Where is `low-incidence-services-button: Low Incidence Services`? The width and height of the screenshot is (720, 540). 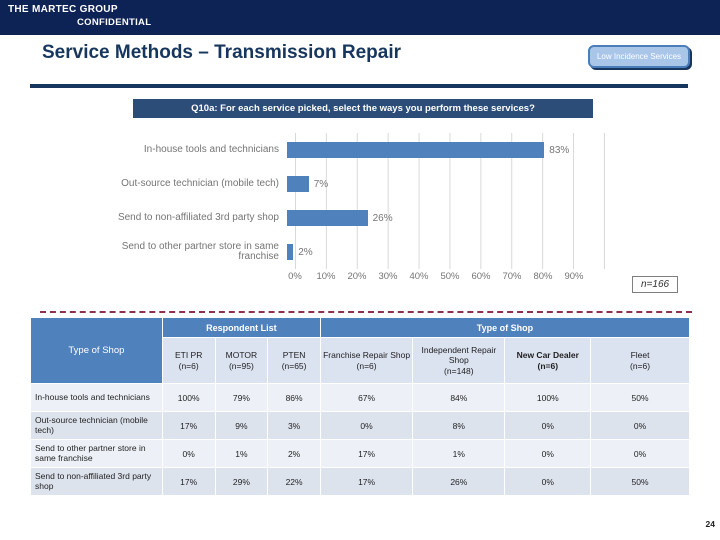 low-incidence-services-button: Low Incidence Services is located at coordinates (639, 56).